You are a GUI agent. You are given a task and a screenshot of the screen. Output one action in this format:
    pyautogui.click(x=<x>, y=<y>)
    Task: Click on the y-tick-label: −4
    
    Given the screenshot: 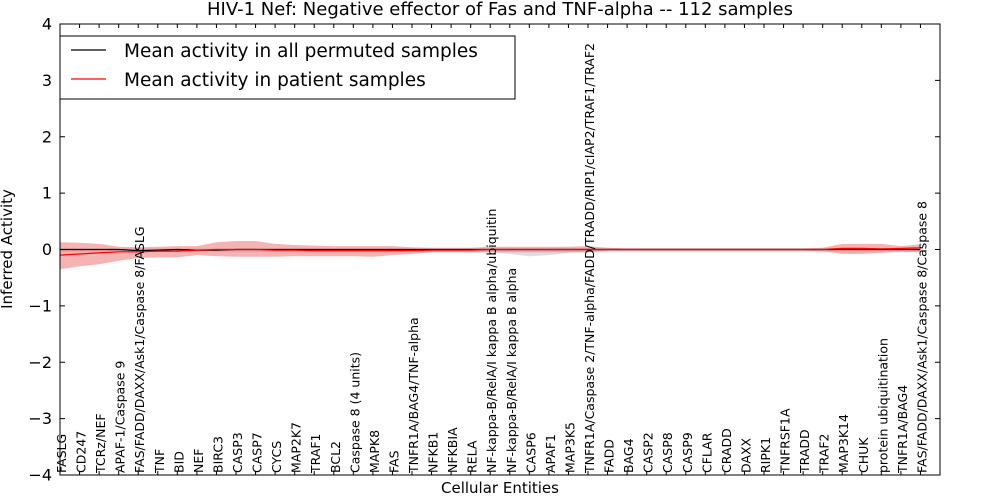 What is the action you would take?
    pyautogui.click(x=40, y=475)
    